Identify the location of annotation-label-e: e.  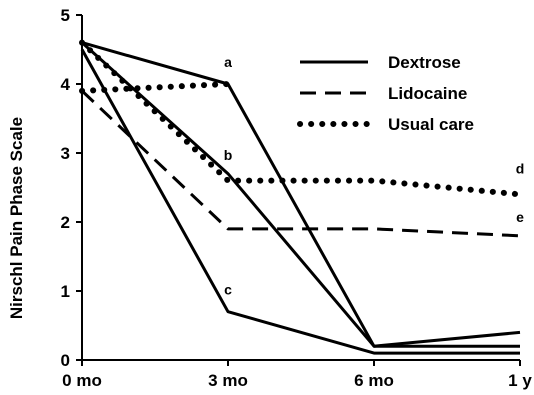
(520, 217).